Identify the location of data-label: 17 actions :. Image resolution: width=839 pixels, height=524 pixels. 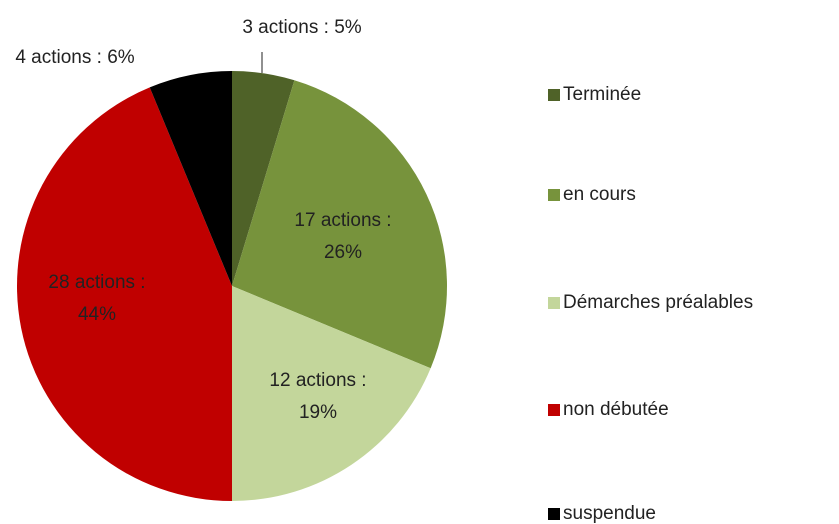
(342, 220).